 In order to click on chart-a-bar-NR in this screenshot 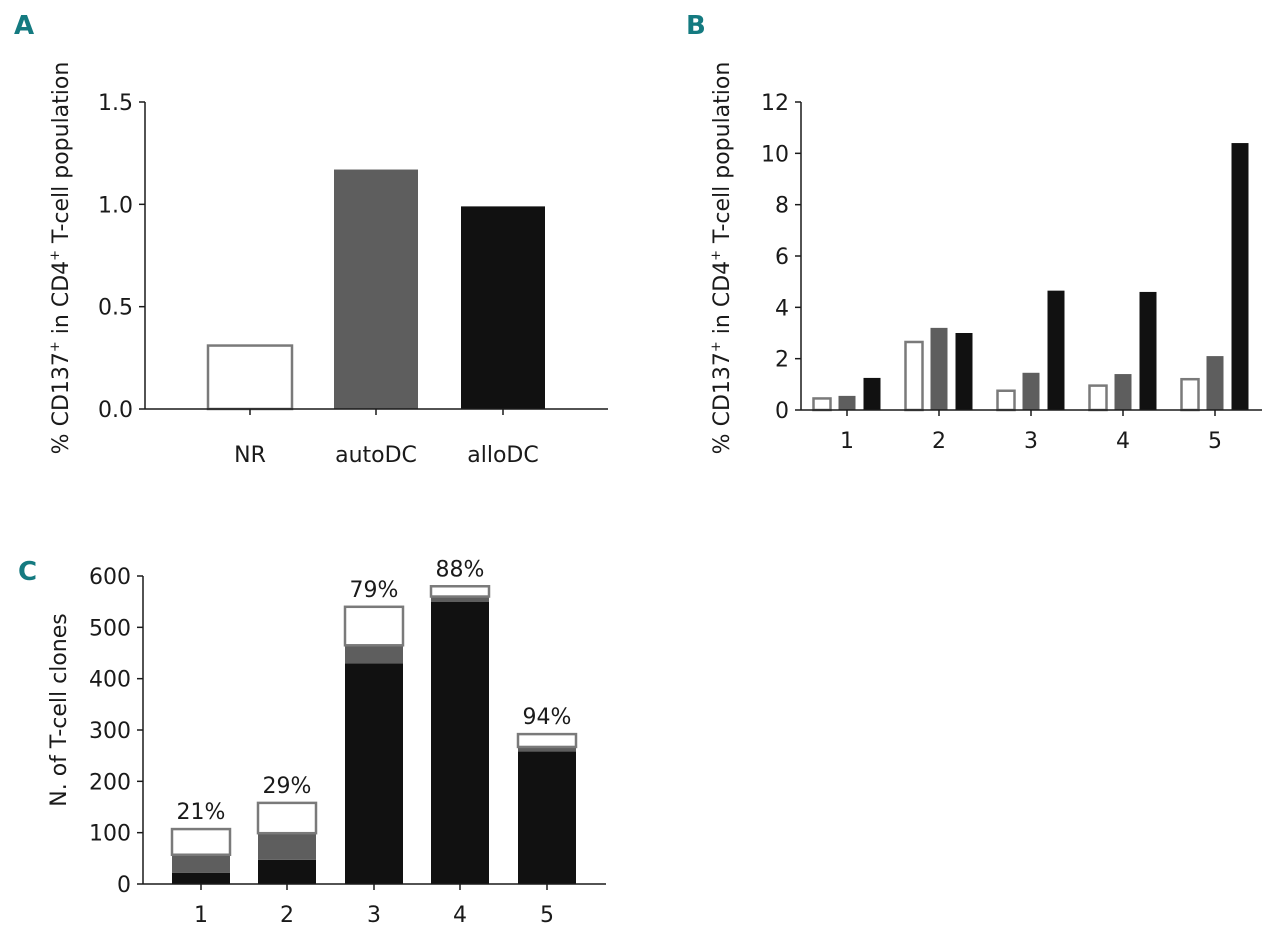, I will do `click(250, 377)`.